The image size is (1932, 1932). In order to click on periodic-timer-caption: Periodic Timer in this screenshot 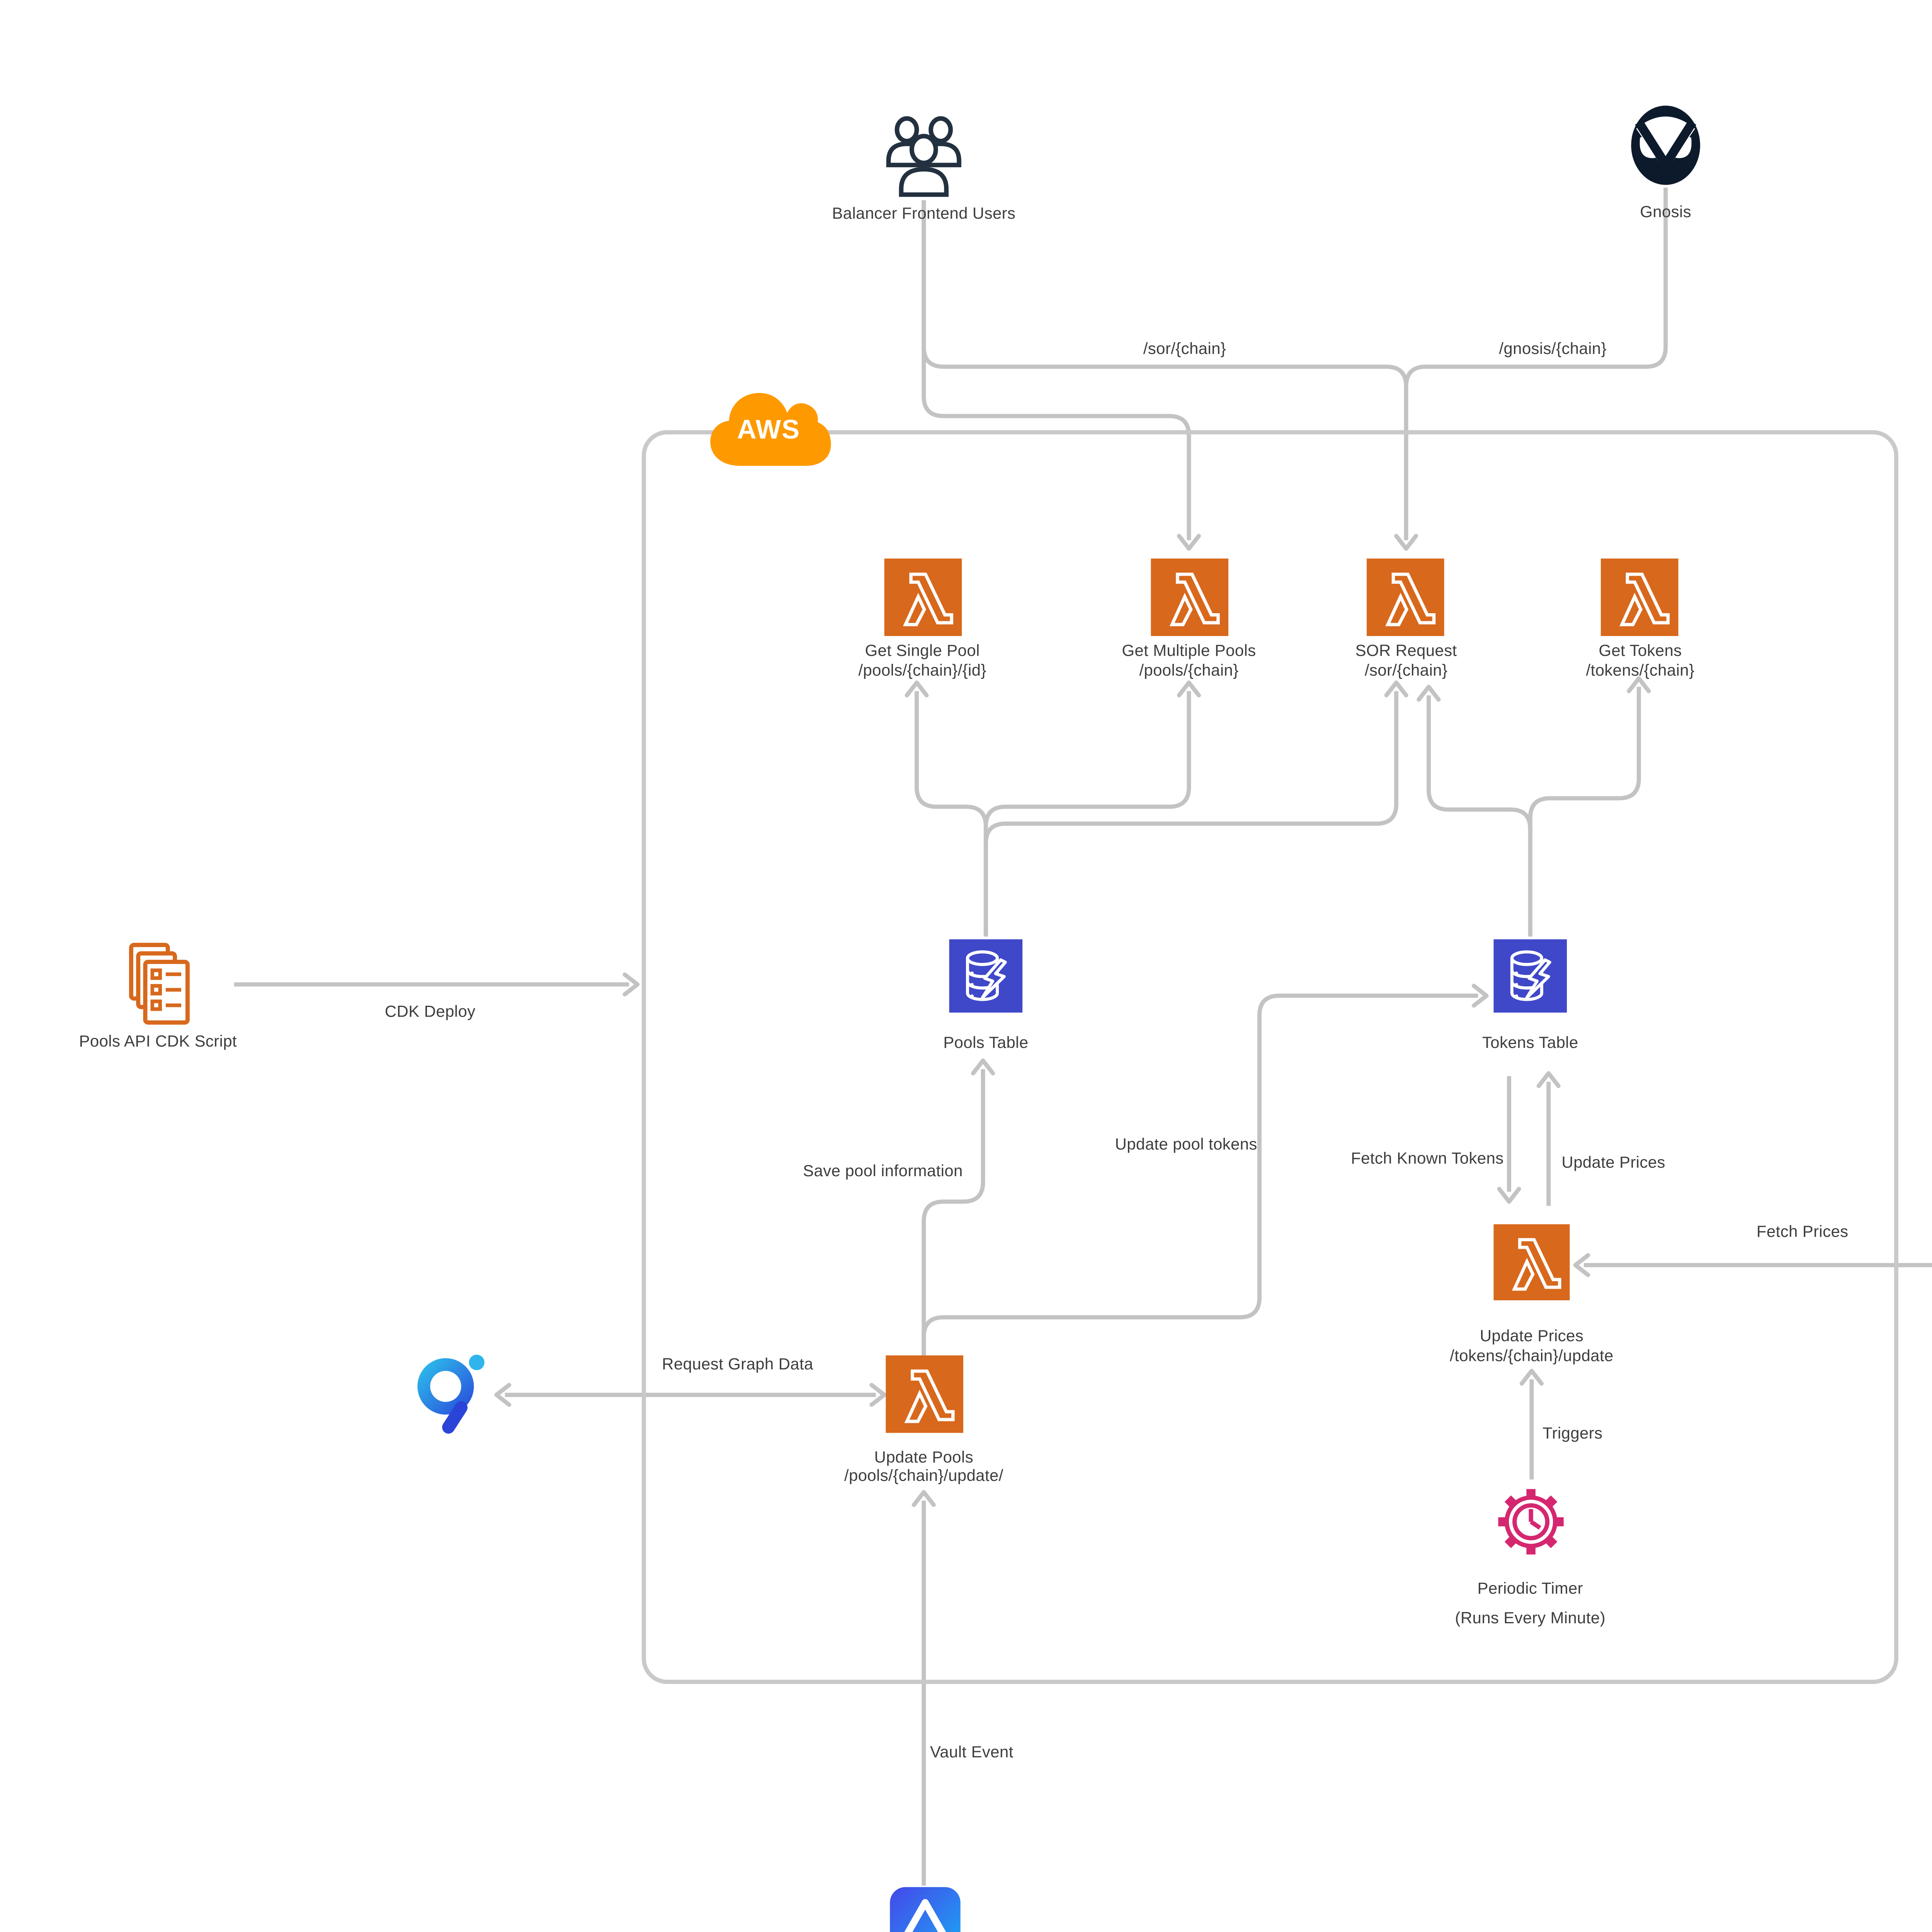, I will do `click(1530, 1589)`.